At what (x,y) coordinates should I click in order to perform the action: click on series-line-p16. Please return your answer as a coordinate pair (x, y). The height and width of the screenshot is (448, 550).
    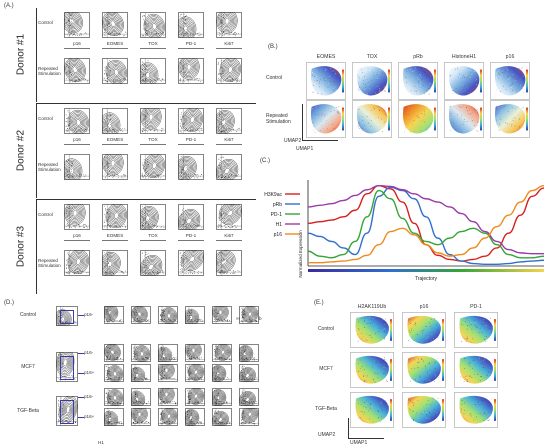
    Looking at the image, I should click on (426, 224).